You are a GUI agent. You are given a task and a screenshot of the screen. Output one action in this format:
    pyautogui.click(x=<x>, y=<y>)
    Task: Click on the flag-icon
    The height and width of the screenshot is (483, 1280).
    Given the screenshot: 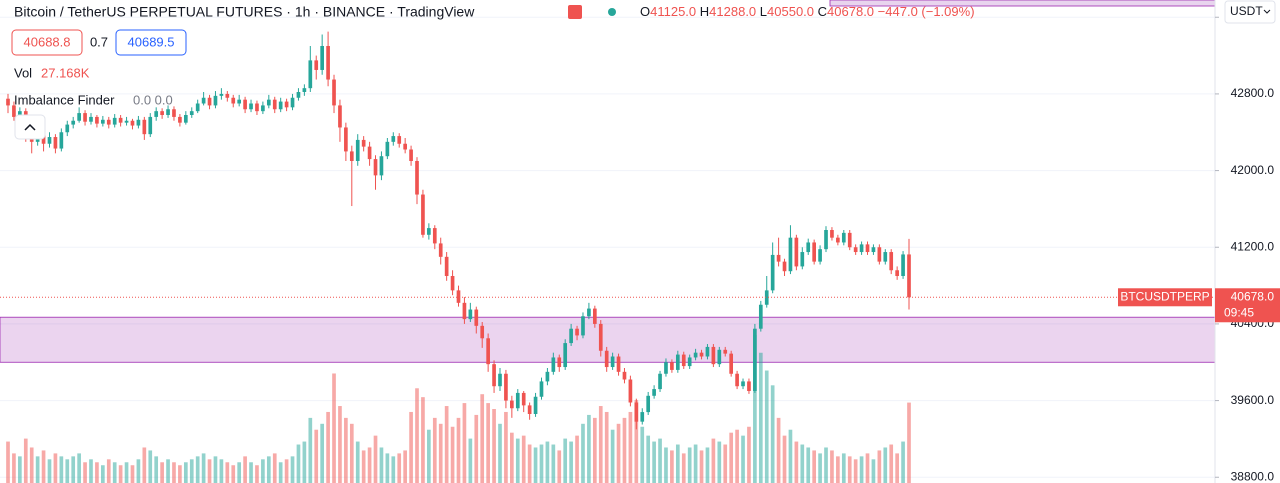 What is the action you would take?
    pyautogui.click(x=575, y=12)
    